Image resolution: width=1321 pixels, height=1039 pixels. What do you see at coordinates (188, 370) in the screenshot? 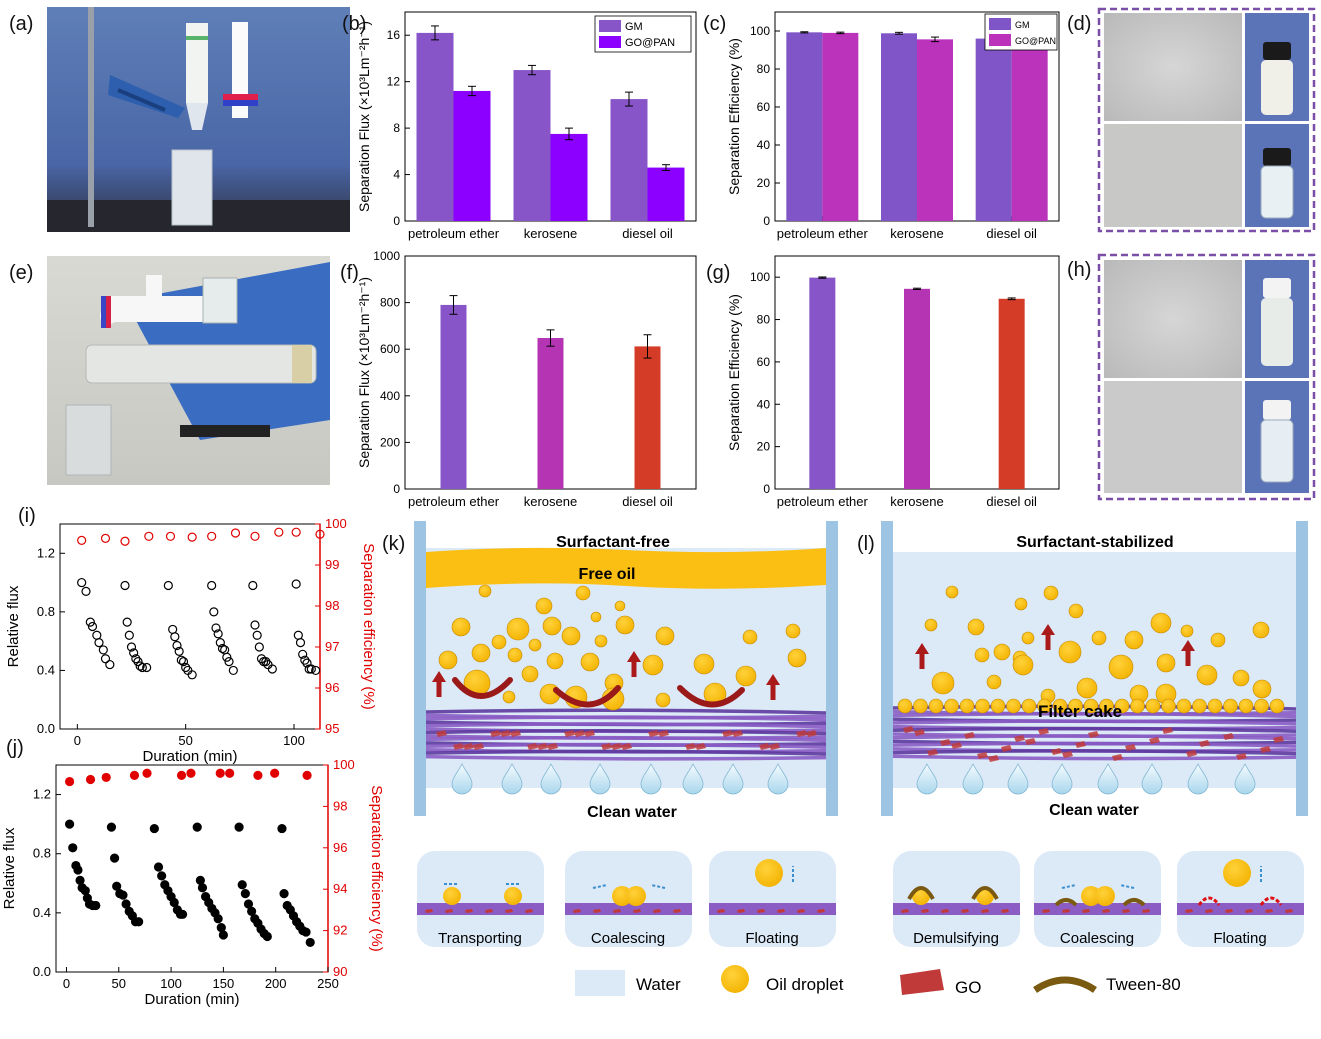
I see `photo-e` at bounding box center [188, 370].